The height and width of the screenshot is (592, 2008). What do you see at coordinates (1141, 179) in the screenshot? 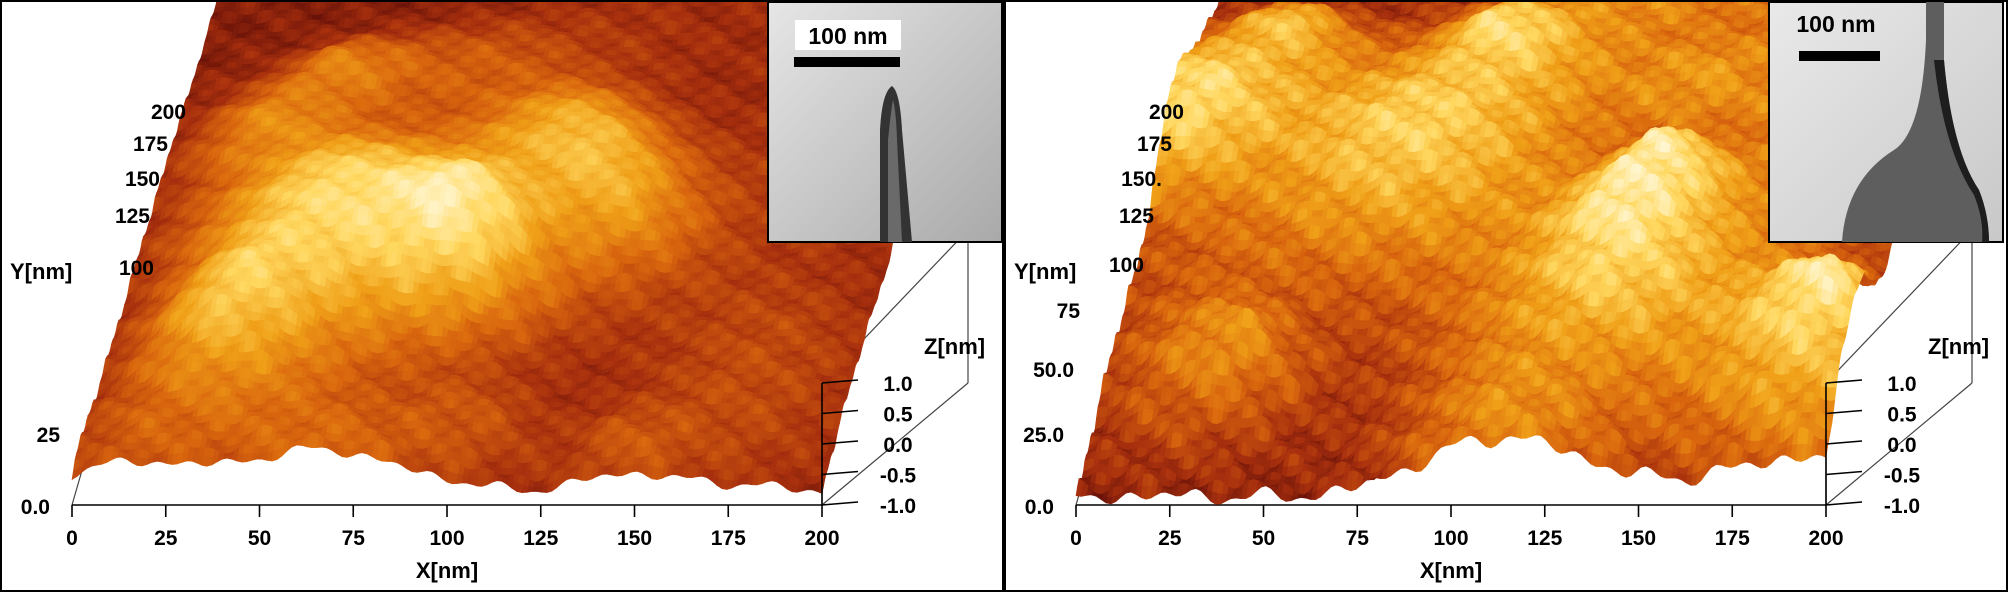
I see `y-tick-label: 150.` at bounding box center [1141, 179].